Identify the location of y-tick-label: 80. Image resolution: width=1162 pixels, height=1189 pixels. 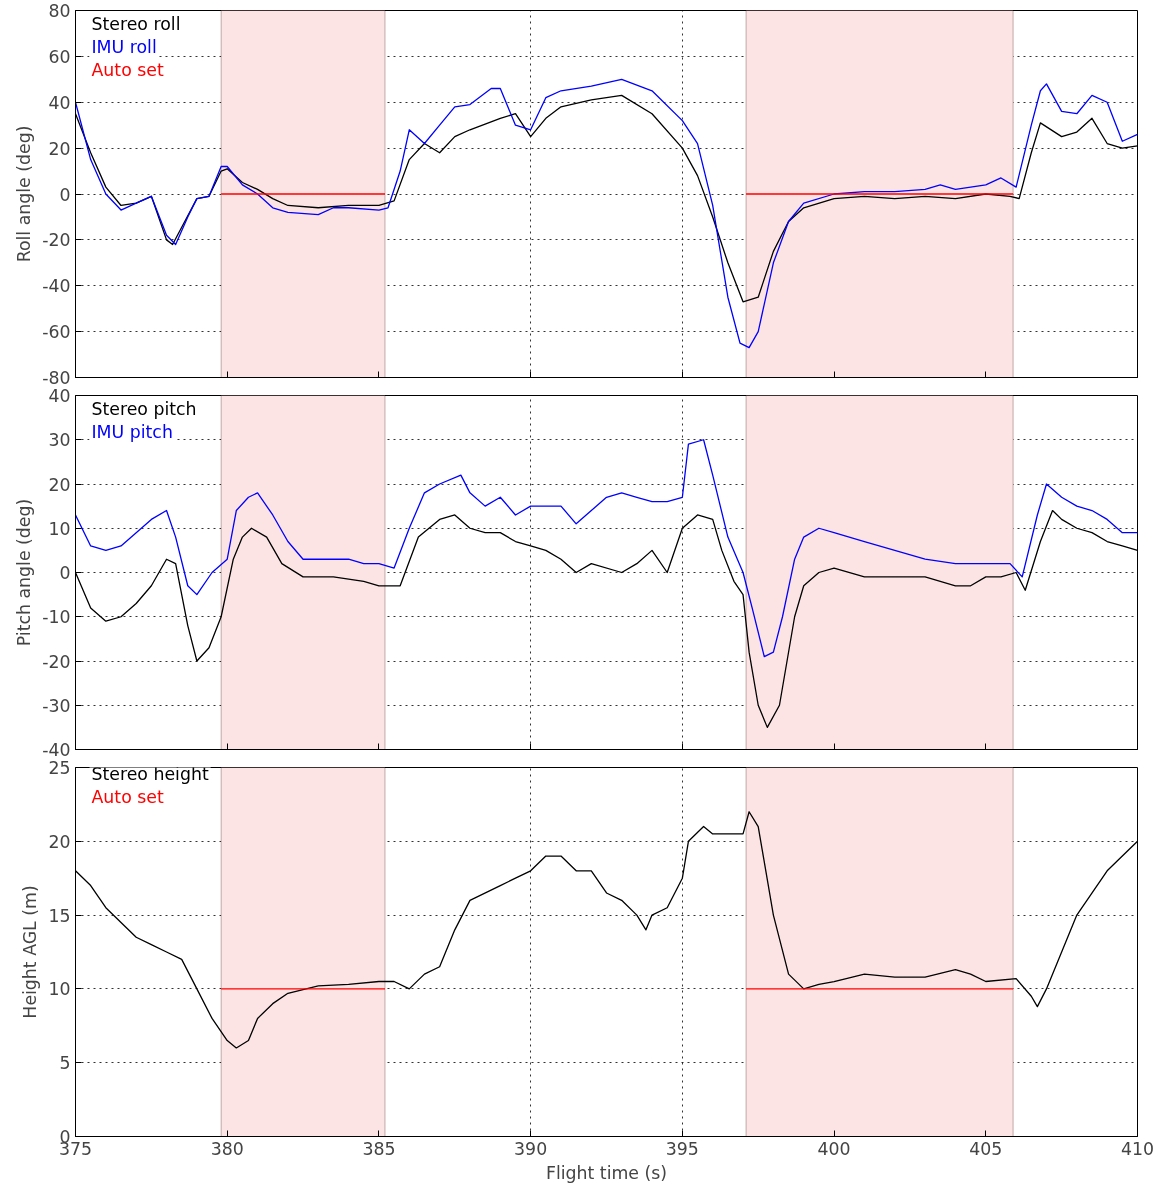
(59, 11).